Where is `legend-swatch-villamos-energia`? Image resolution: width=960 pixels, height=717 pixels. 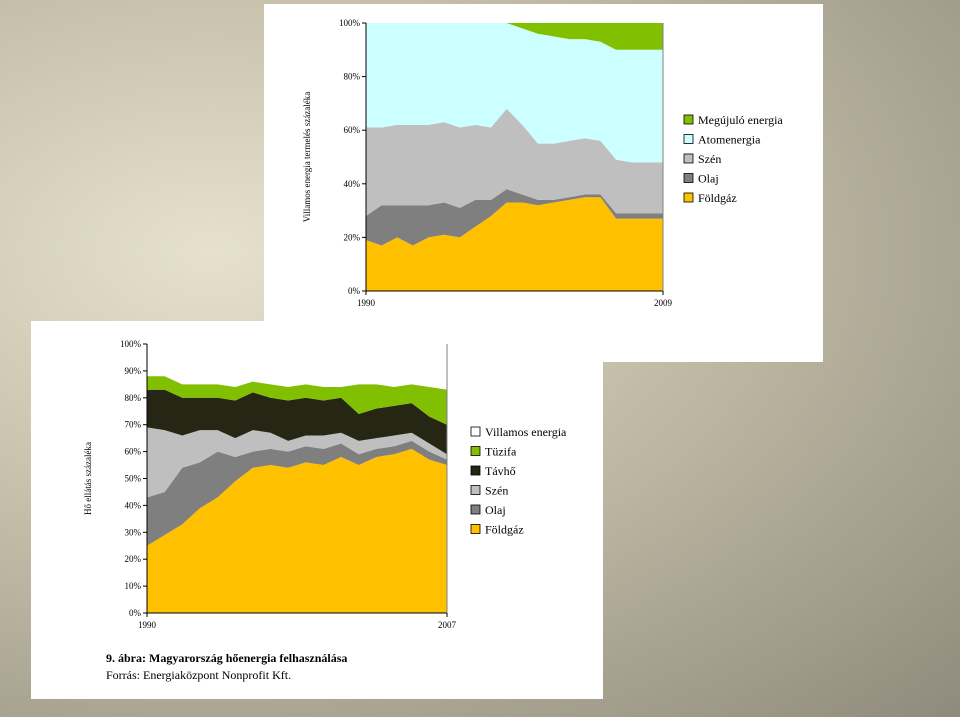
legend-swatch-villamos-energia is located at coordinates (475, 431).